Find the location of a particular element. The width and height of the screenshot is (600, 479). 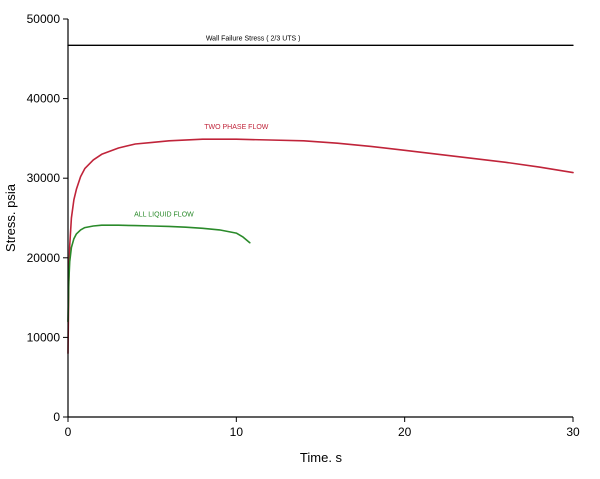

y-tick-label: 0 is located at coordinates (56, 417).